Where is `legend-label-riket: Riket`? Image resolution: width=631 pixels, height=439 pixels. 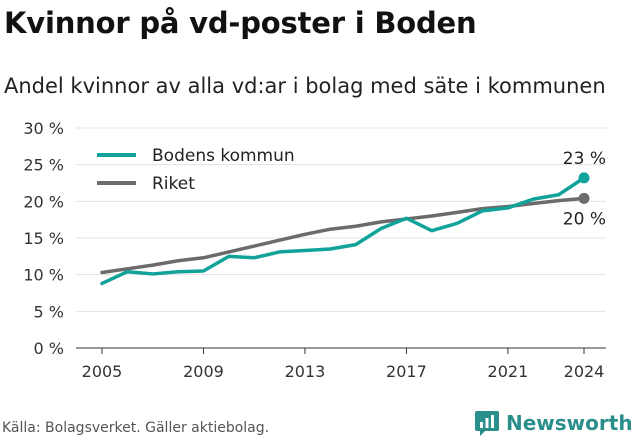 legend-label-riket: Riket is located at coordinates (173, 184).